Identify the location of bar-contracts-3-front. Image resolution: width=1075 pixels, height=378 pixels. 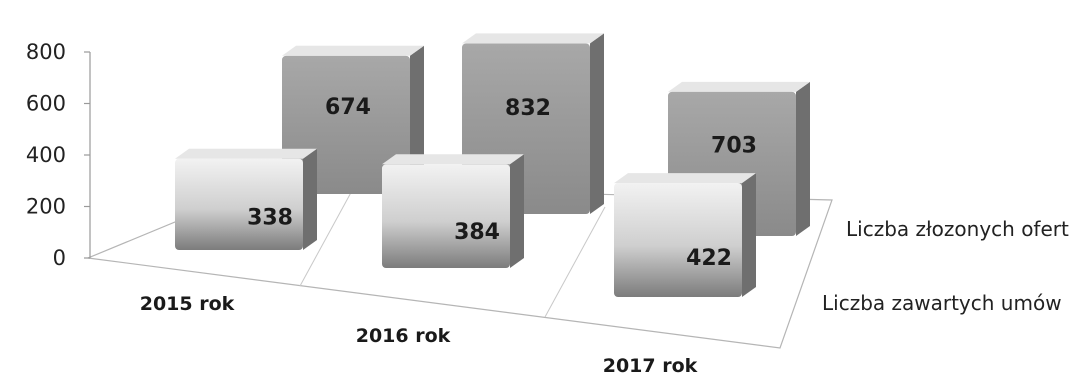
(678, 240).